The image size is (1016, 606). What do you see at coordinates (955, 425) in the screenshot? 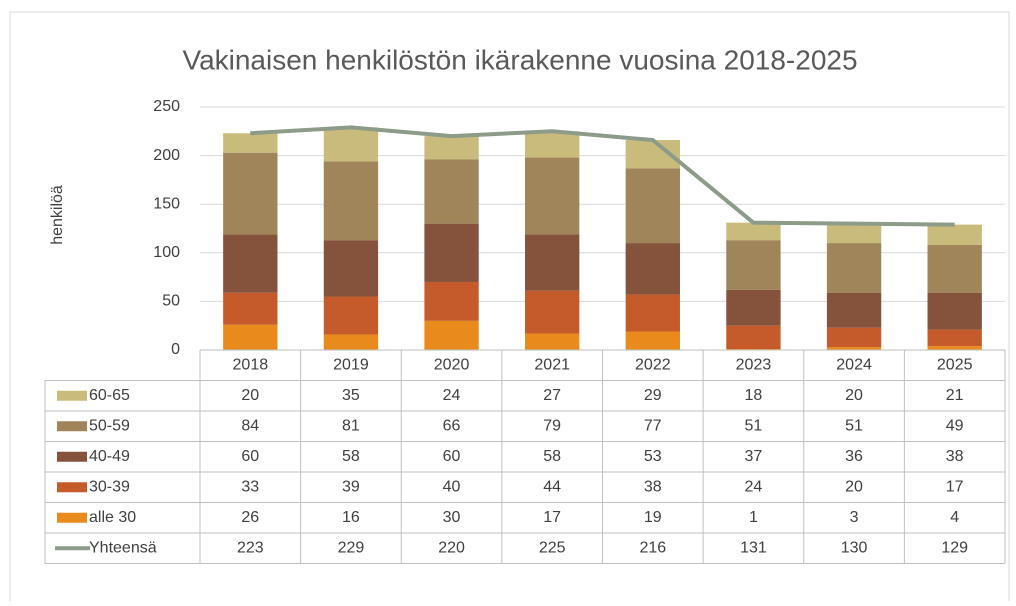
I see `table-value: 49` at bounding box center [955, 425].